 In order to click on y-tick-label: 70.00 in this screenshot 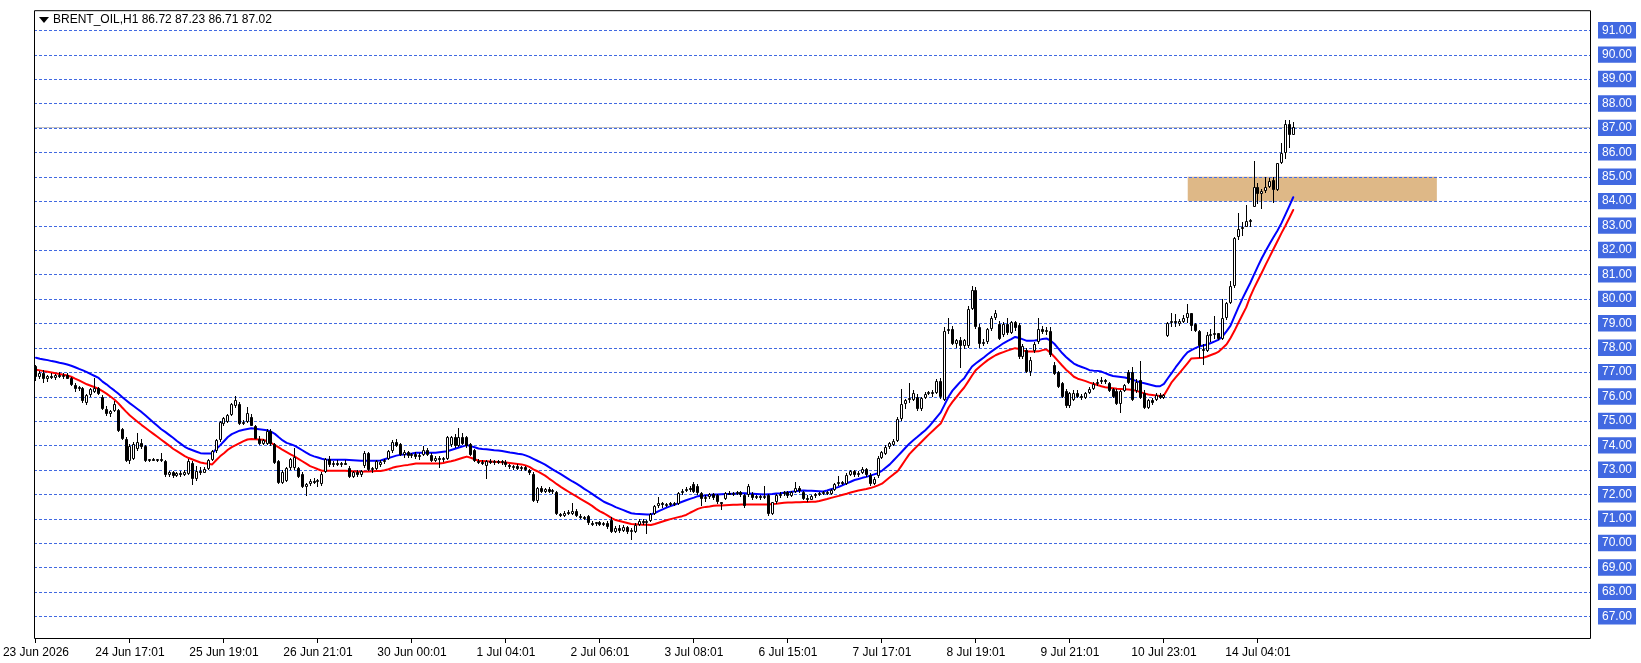, I will do `click(1617, 542)`.